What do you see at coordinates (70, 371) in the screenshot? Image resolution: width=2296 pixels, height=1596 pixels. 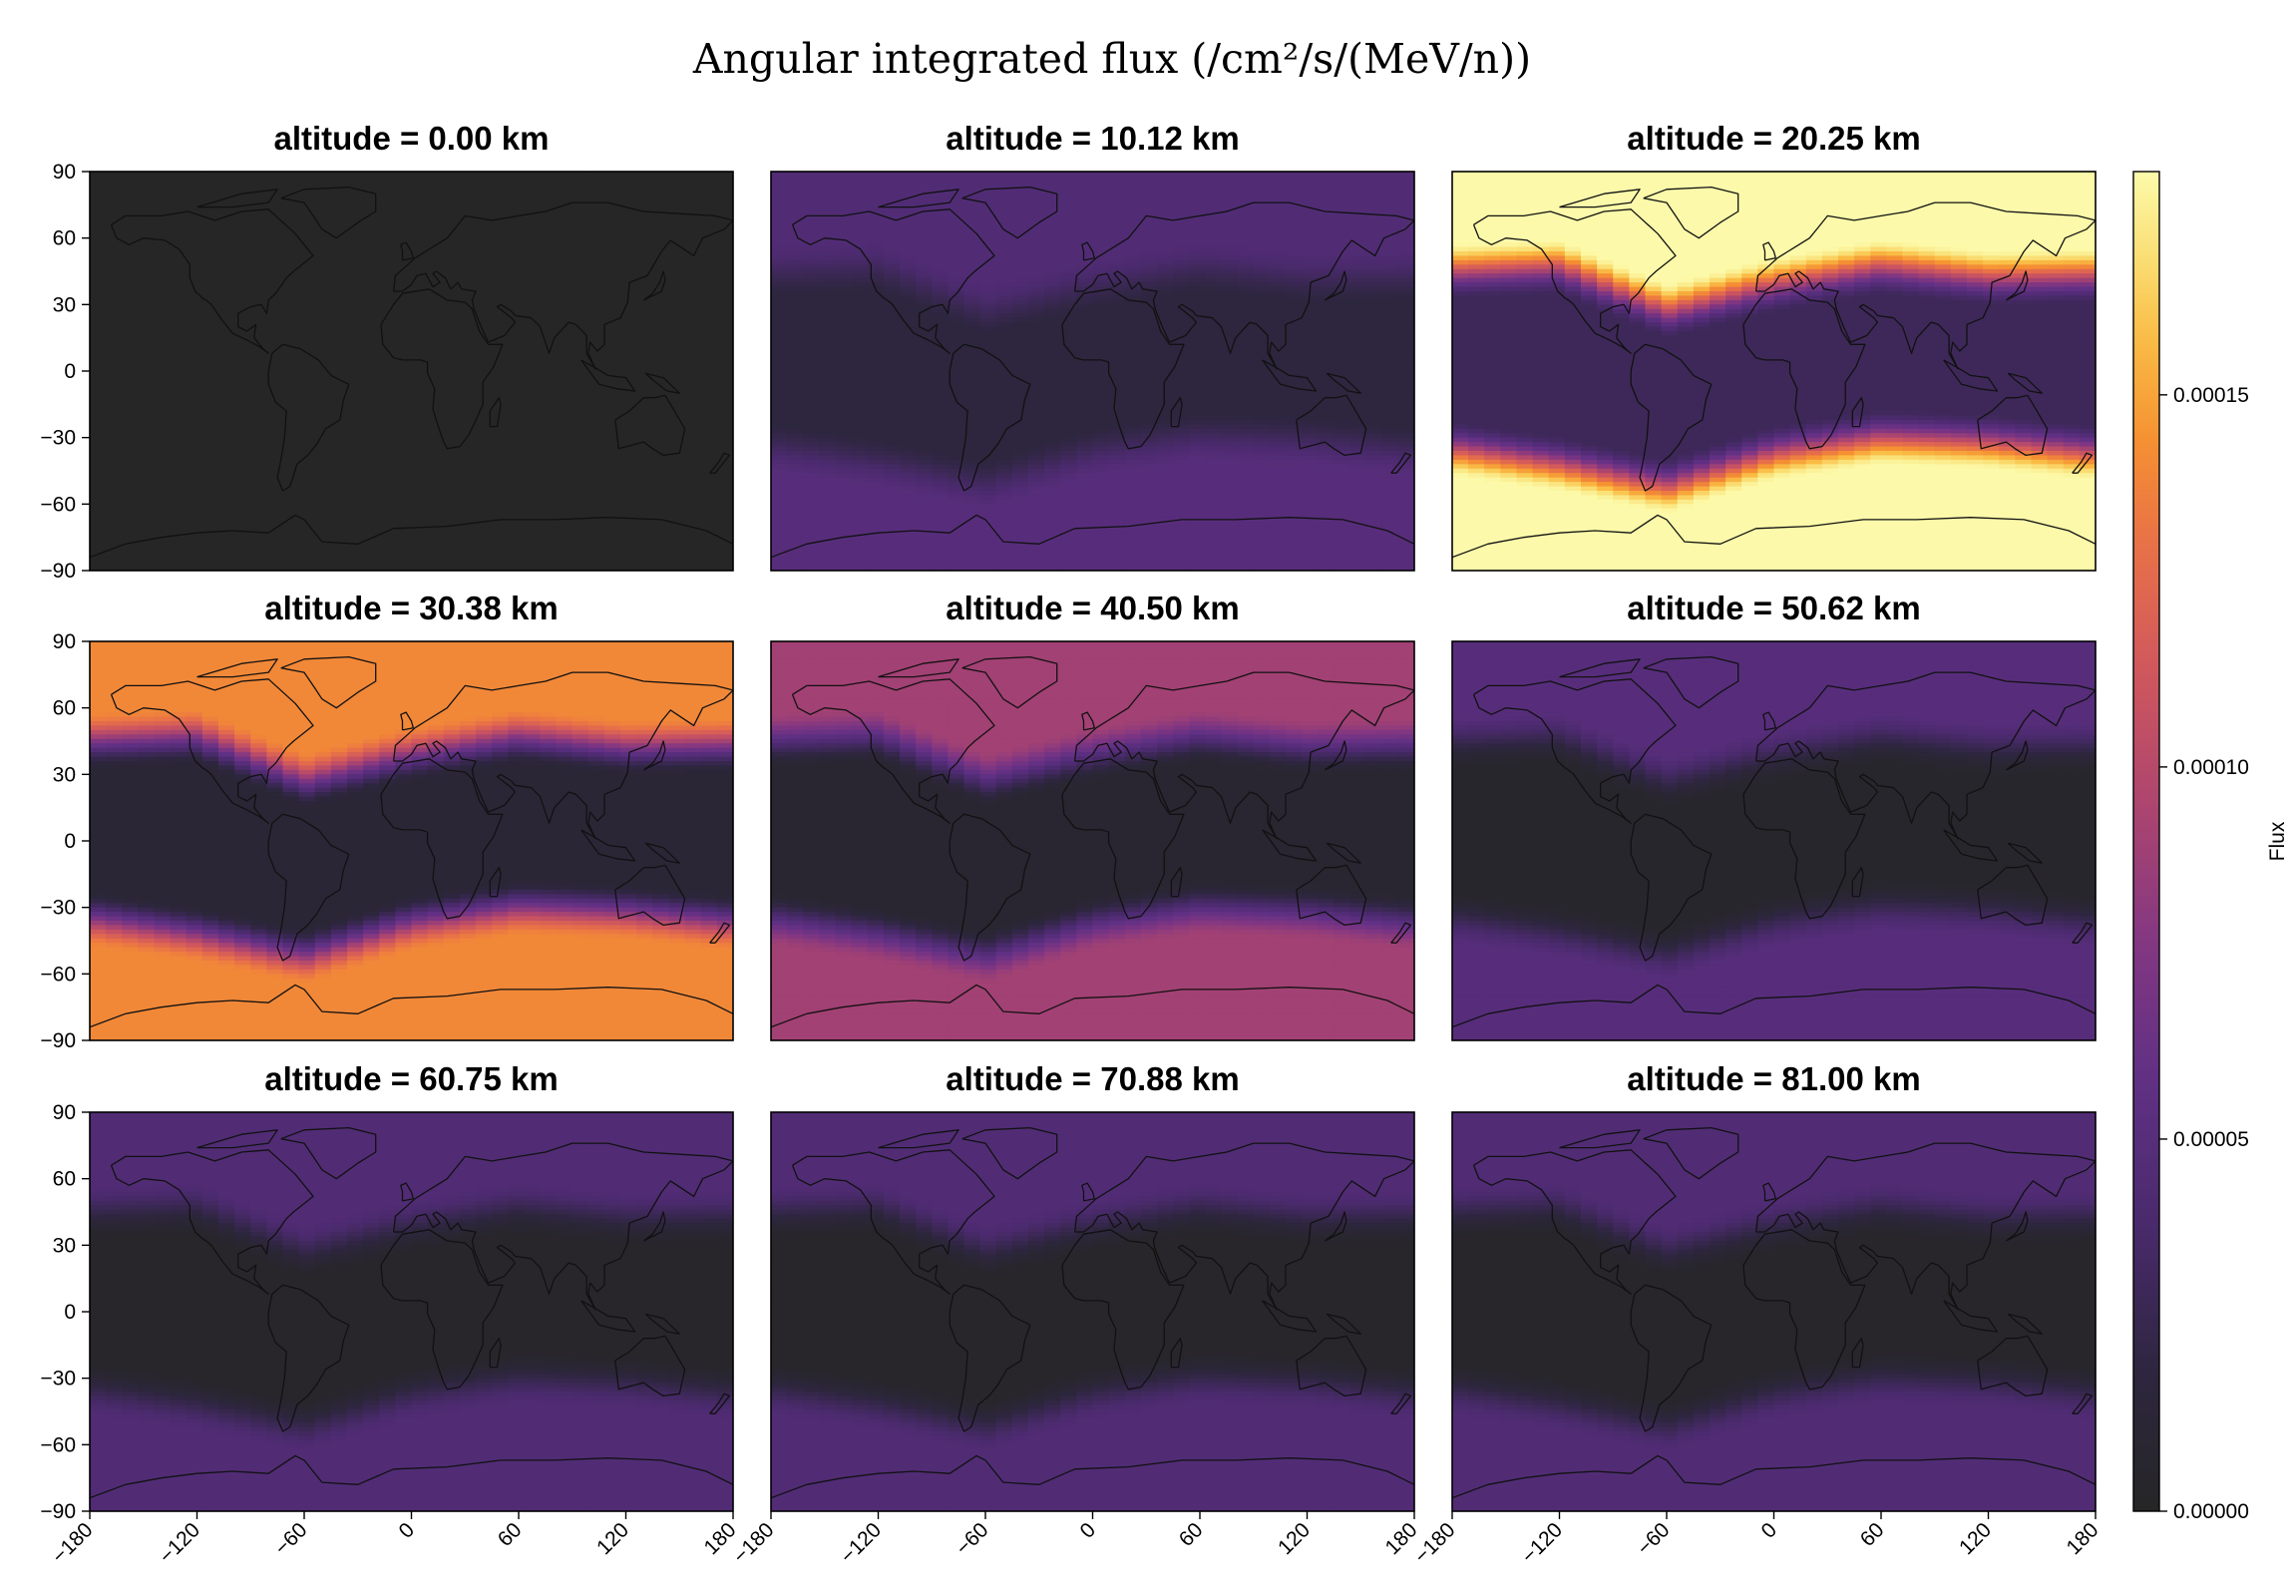 I see `y-tick-label: 0` at bounding box center [70, 371].